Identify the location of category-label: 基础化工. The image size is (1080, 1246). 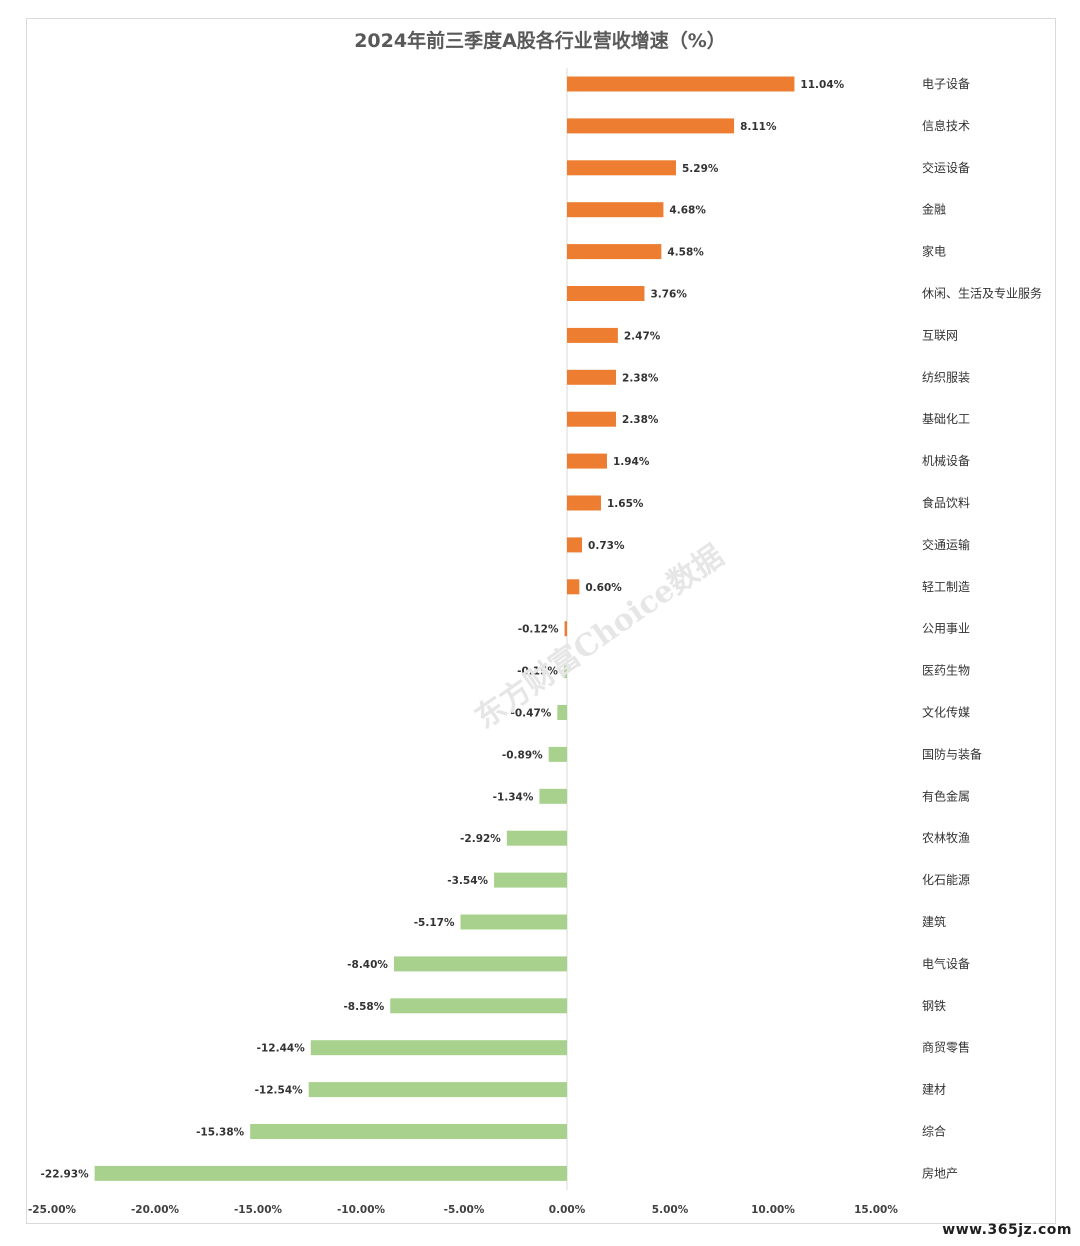
(946, 419).